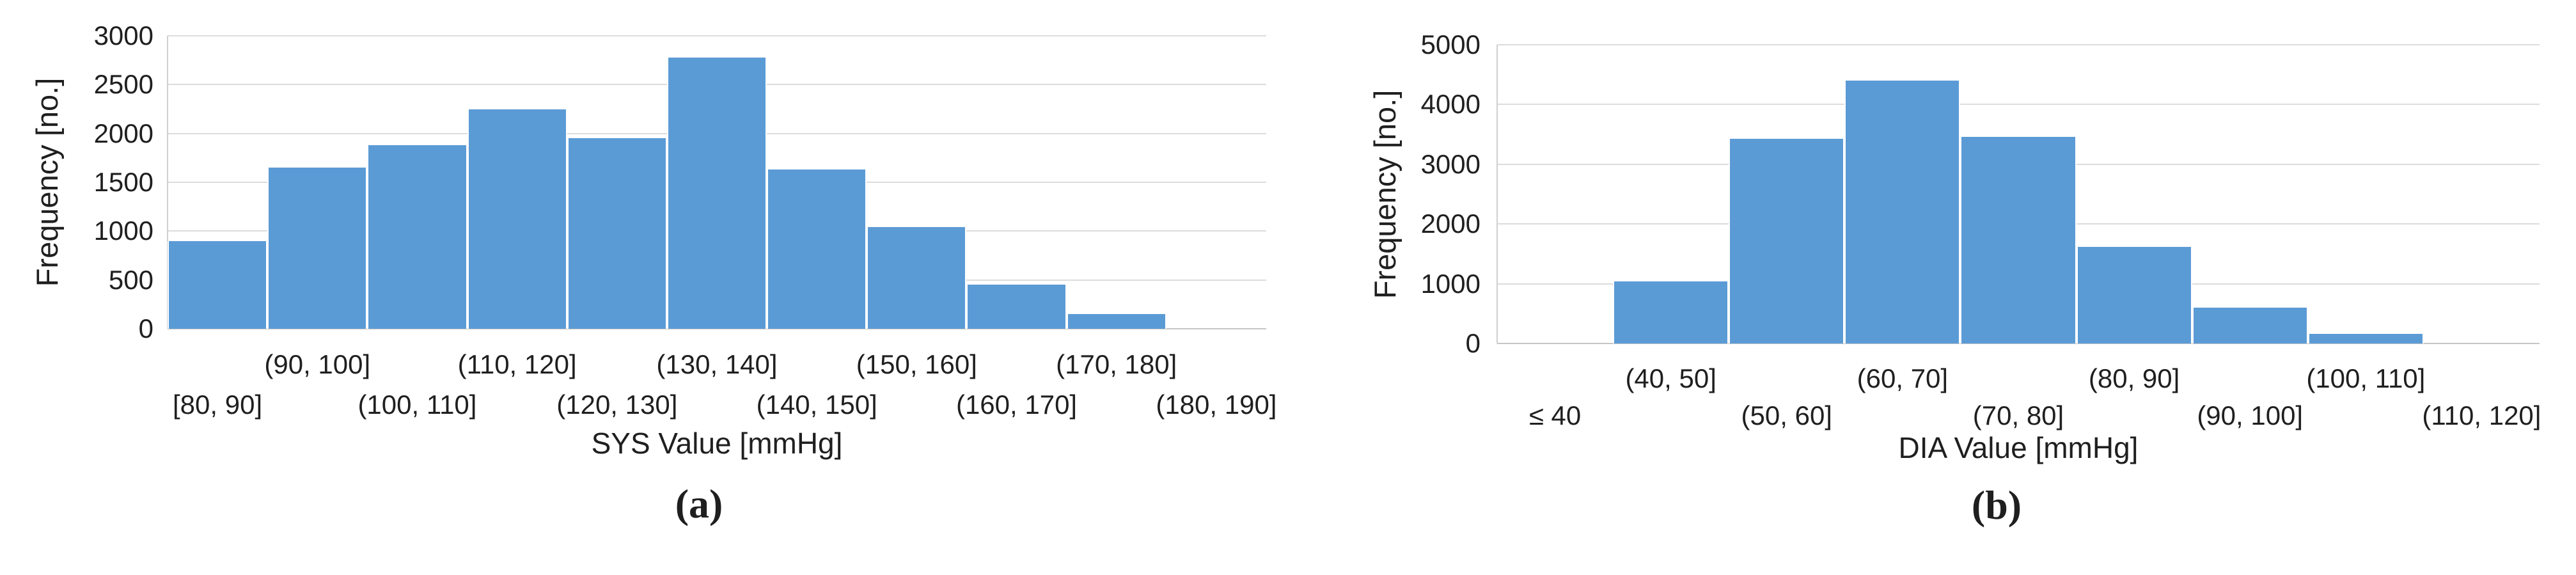 The image size is (2576, 575). Describe the element at coordinates (130, 279) in the screenshot. I see `y-tick-label: 500` at that location.